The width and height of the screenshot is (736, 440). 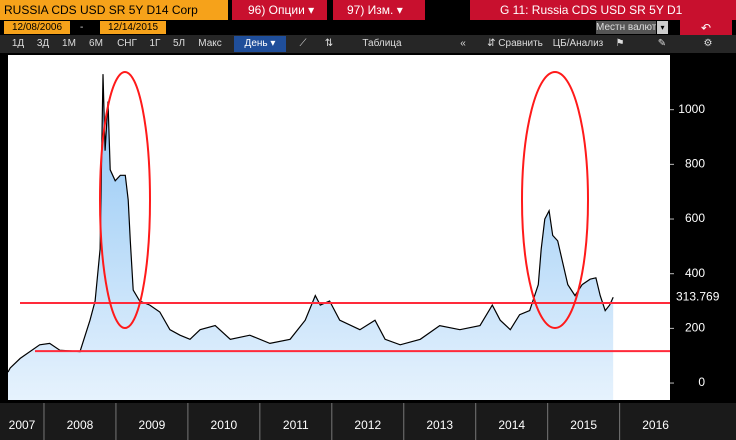 What do you see at coordinates (155, 43) in the screenshot?
I see `period-button: 1Г` at bounding box center [155, 43].